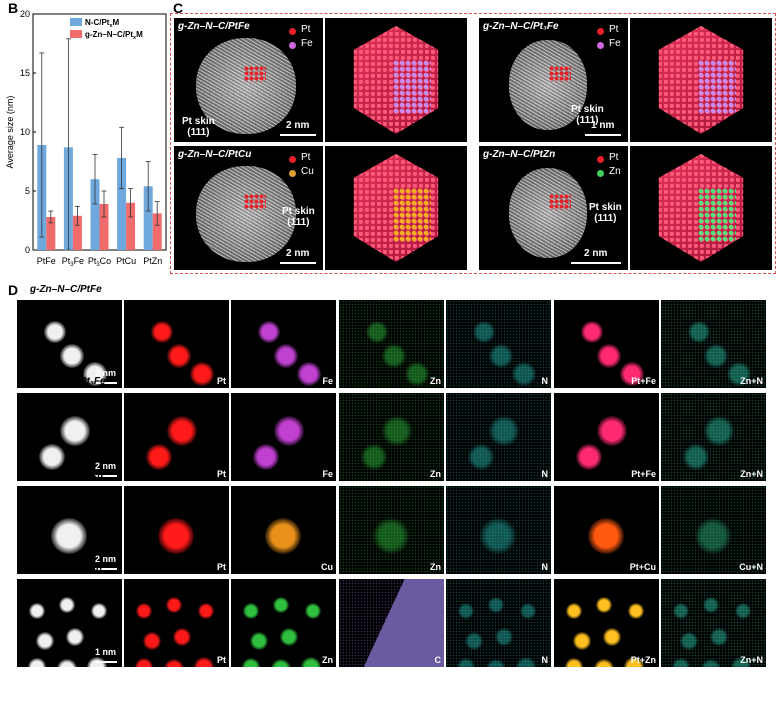 The image size is (779, 727). I want to click on facet-text: (111), so click(298, 222).